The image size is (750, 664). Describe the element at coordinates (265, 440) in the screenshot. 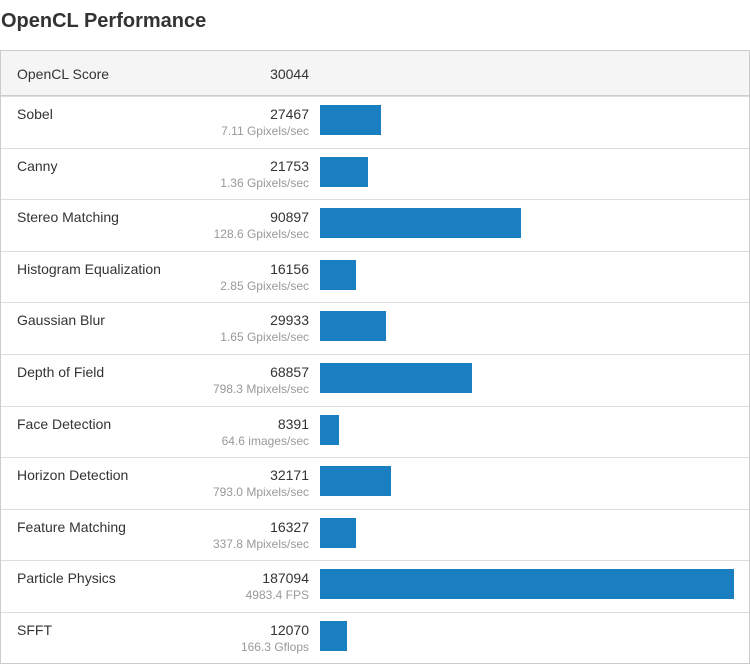

I see `test-rate: 64.6 images/sec` at that location.